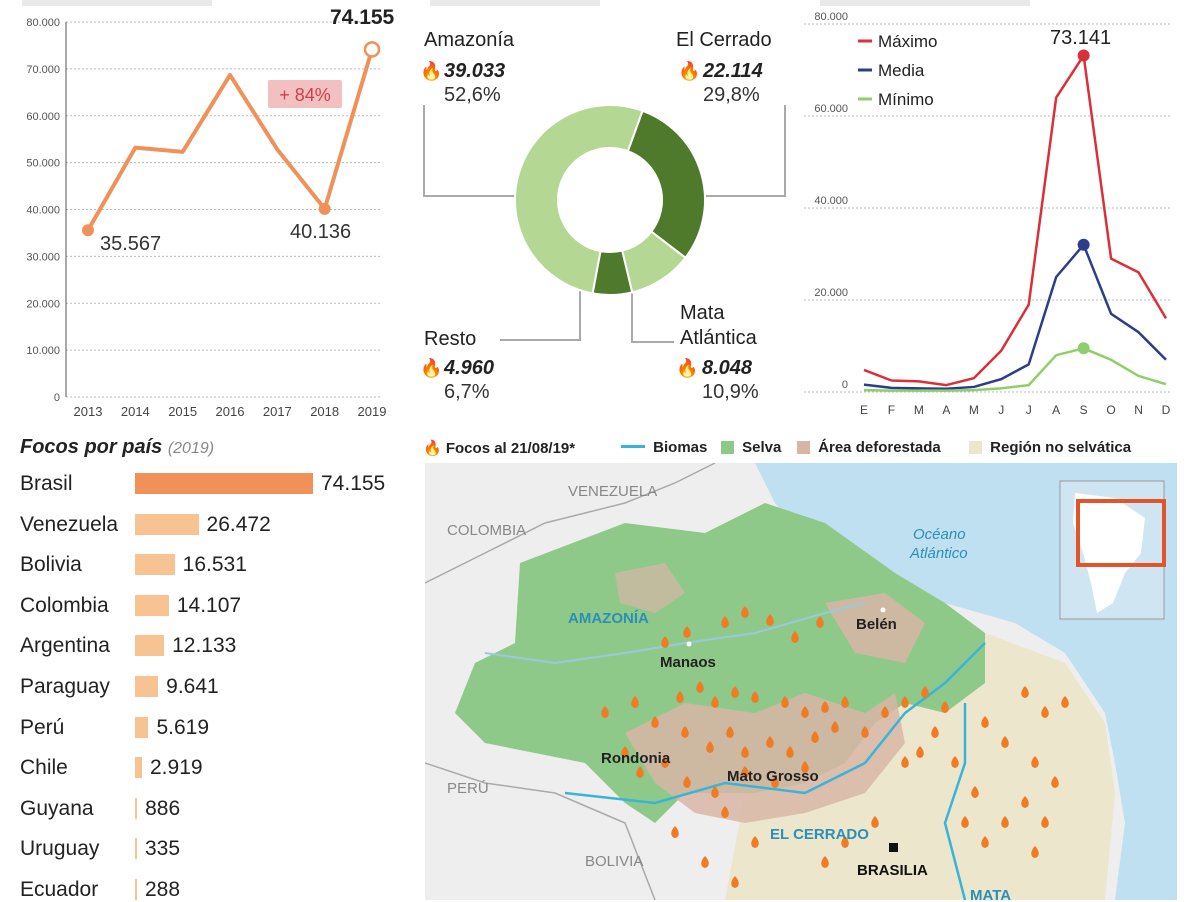 This screenshot has height=902, width=1200. I want to click on map-label-amazonia: AMAZONÍA, so click(608, 618).